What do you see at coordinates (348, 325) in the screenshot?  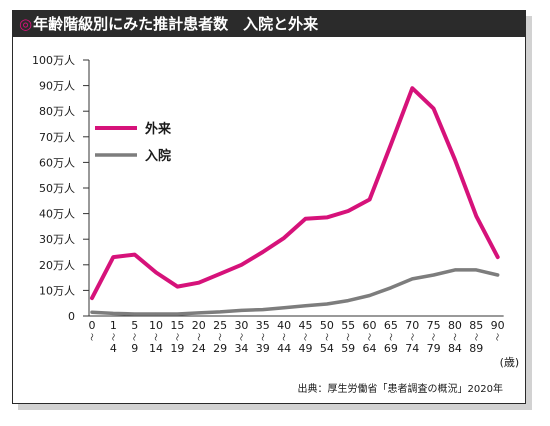 I see `x-tick-label: 55` at bounding box center [348, 325].